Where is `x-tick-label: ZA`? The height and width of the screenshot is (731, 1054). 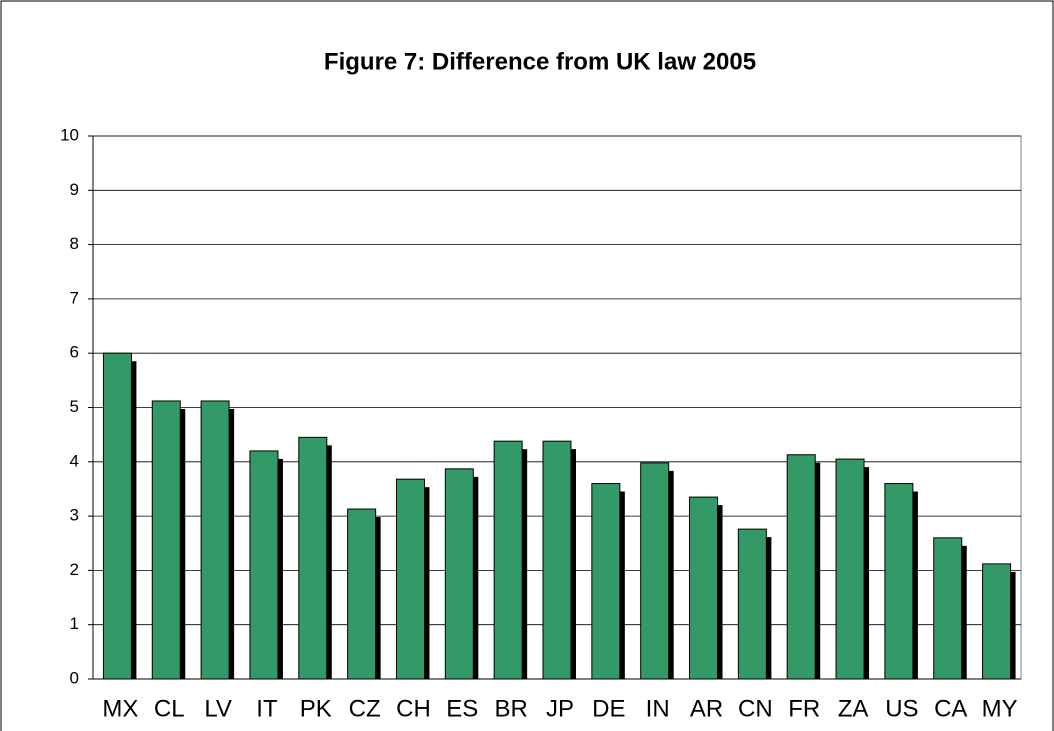 x-tick-label: ZA is located at coordinates (853, 708).